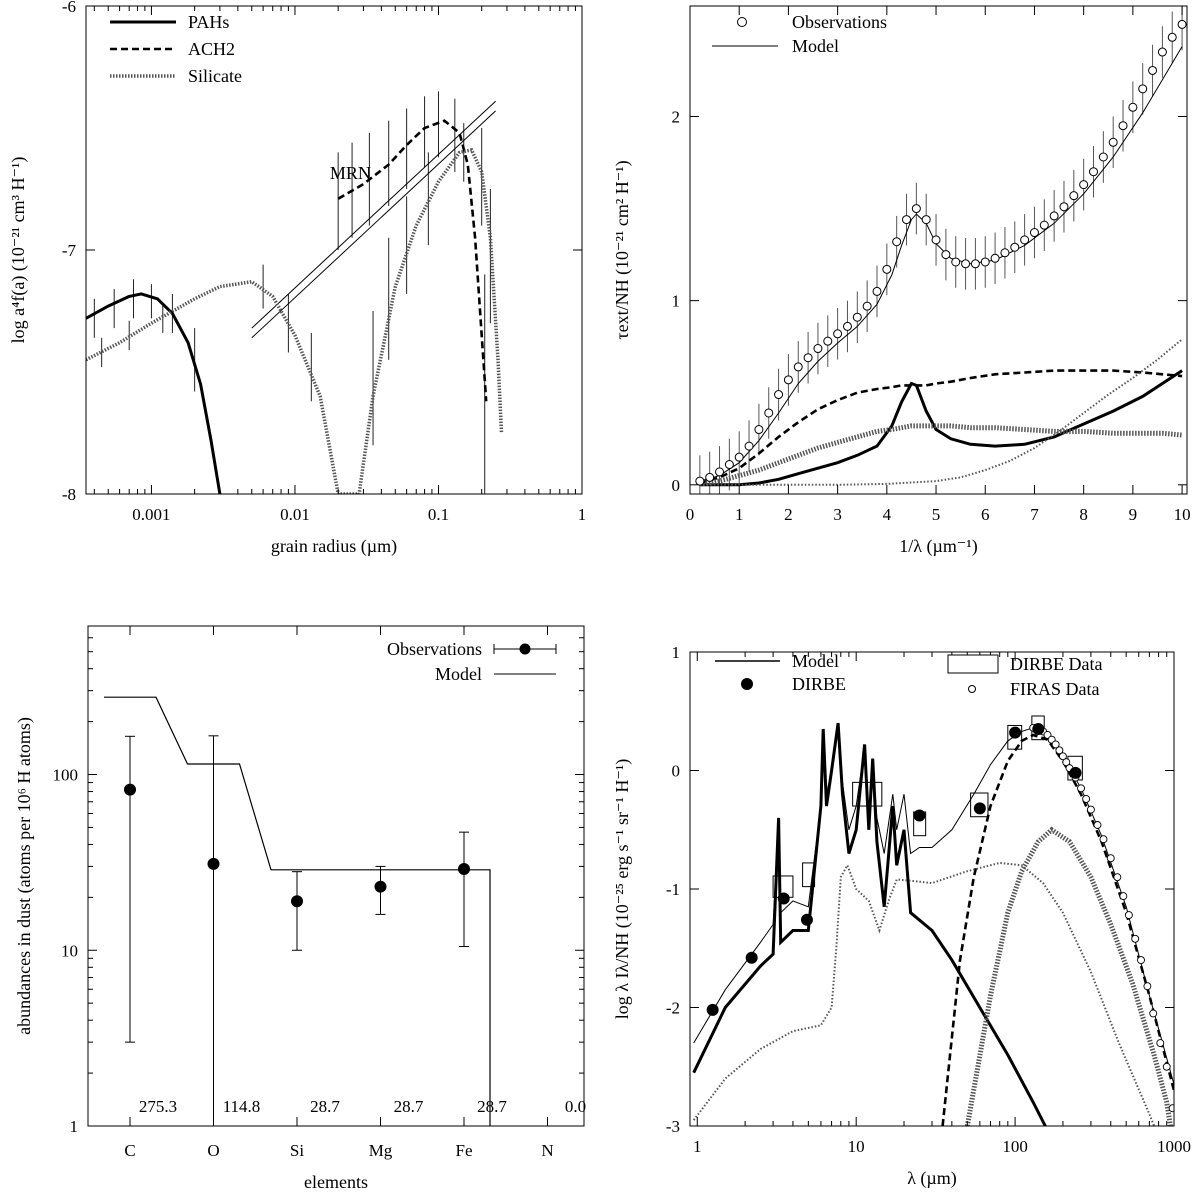 This screenshot has width=1200, height=1200. I want to click on x-tick-label: 10, so click(1182, 514).